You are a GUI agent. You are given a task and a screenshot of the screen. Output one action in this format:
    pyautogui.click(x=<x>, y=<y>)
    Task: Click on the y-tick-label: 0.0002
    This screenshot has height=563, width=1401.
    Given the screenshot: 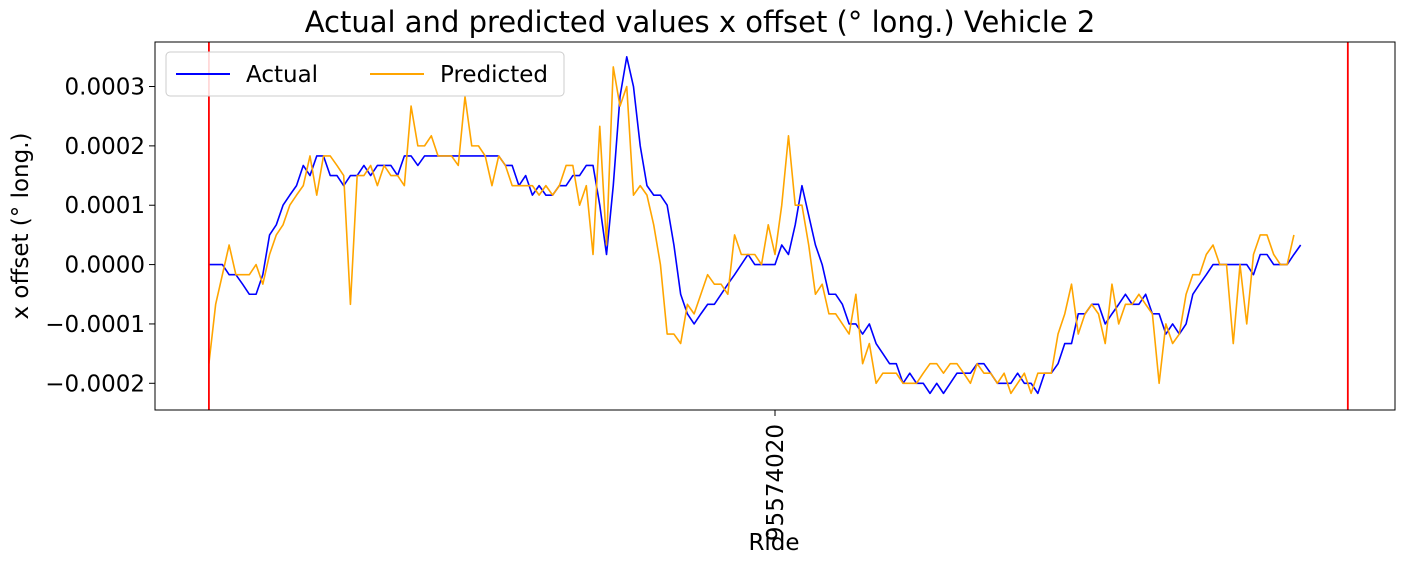 What is the action you would take?
    pyautogui.click(x=105, y=147)
    